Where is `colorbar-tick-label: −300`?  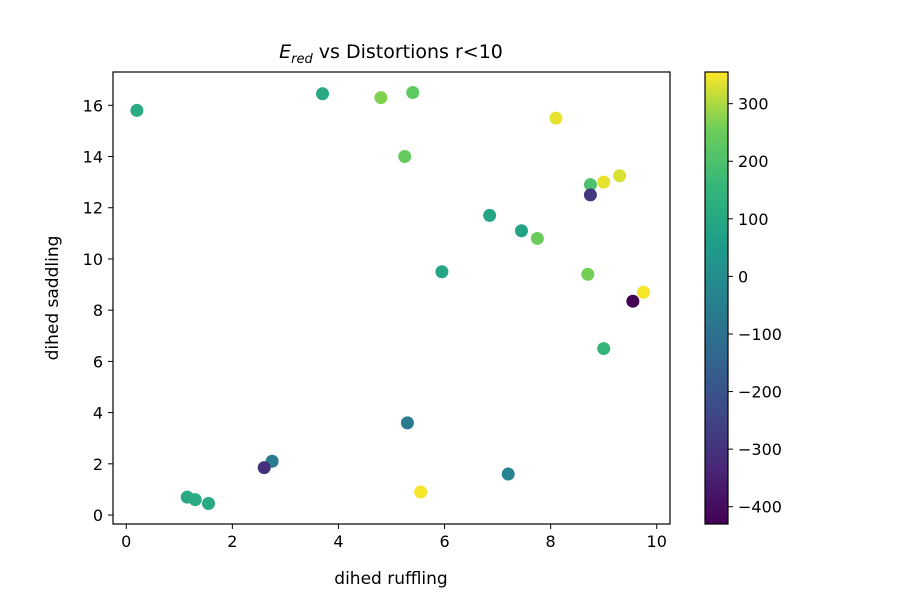
colorbar-tick-label: −300 is located at coordinates (760, 449).